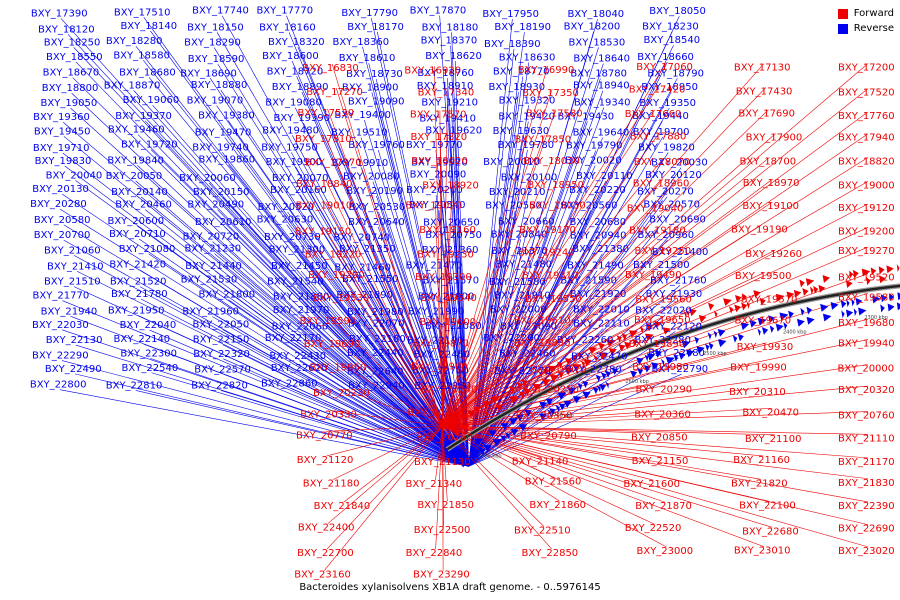 Image resolution: width=900 pixels, height=600 pixels. What do you see at coordinates (450, 281) in the screenshot?
I see `gene-label: BXY_21570` at bounding box center [450, 281].